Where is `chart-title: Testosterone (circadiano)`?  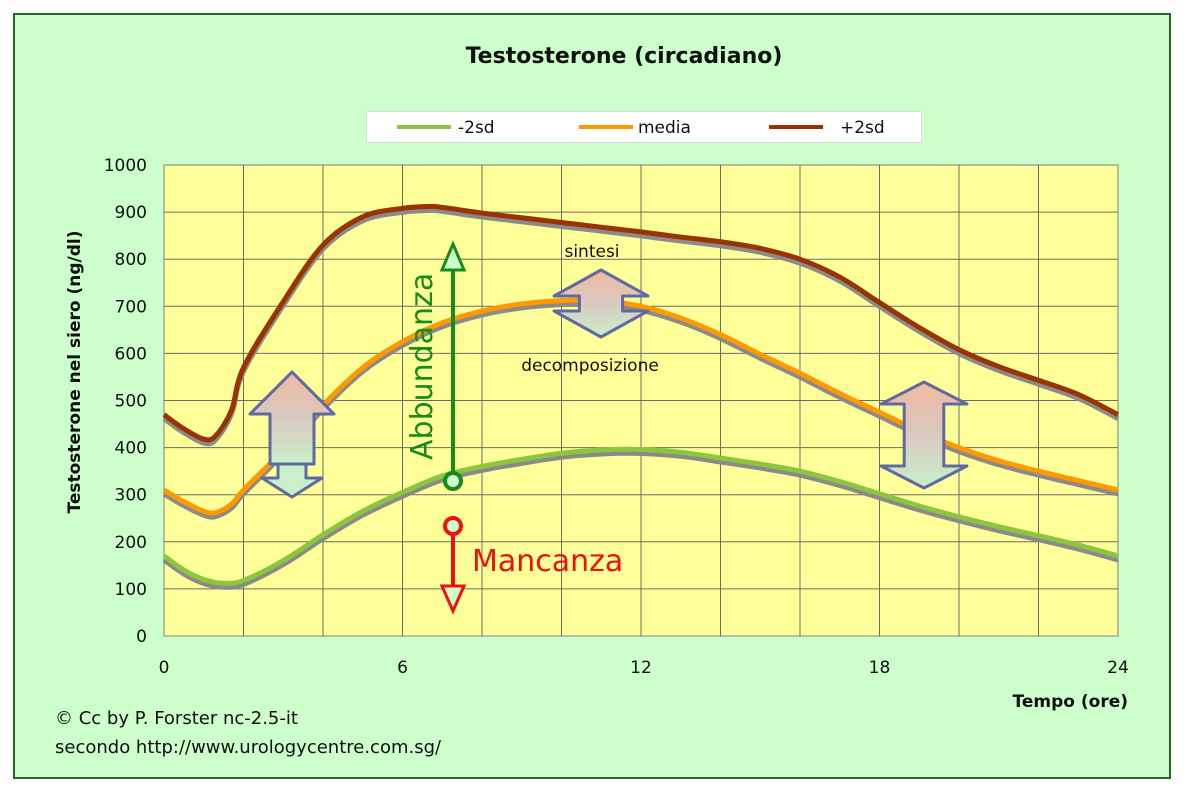
chart-title: Testosterone (circadiano) is located at coordinates (624, 56).